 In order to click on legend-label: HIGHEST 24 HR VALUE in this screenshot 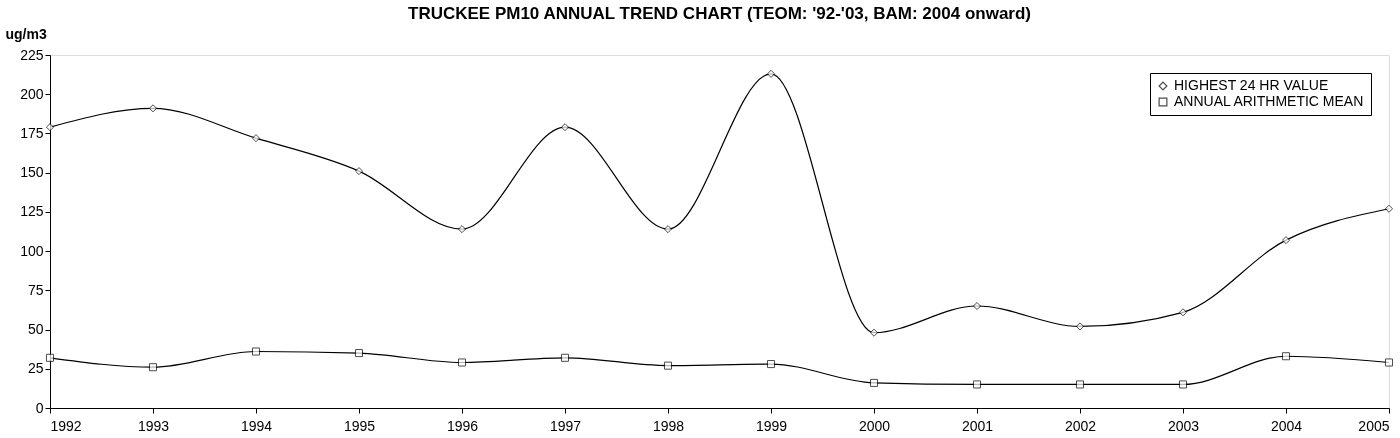, I will do `click(1251, 85)`.